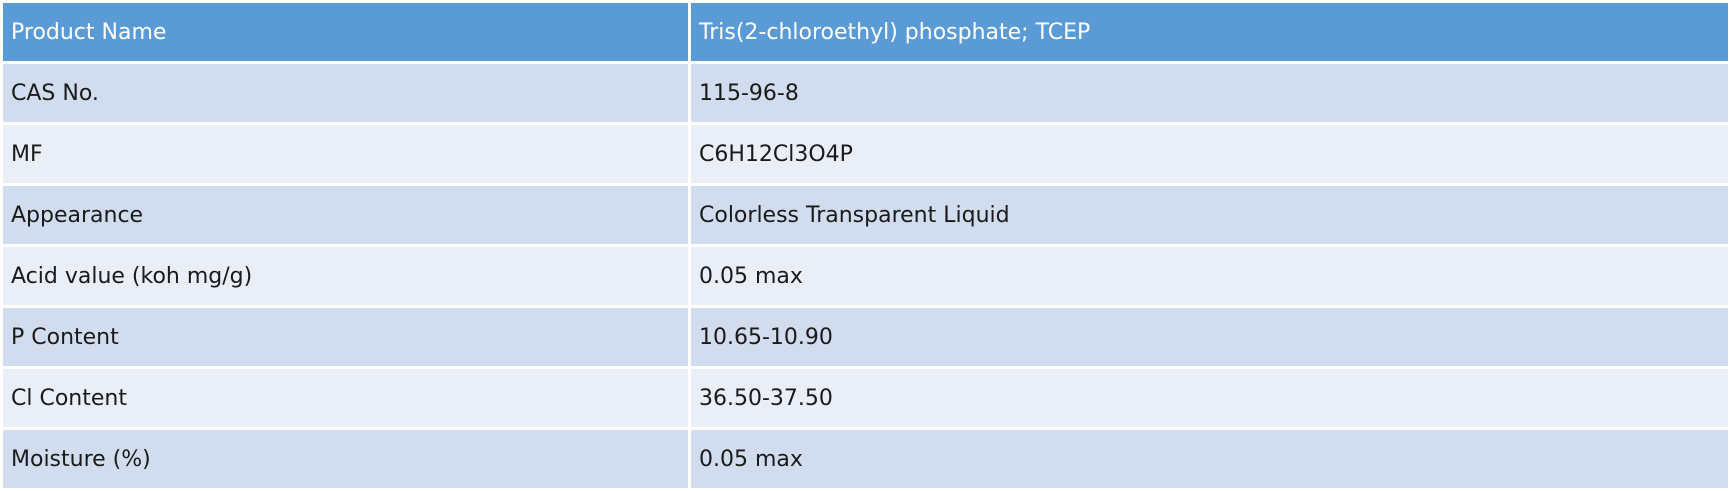 Image resolution: width=1731 pixels, height=491 pixels. What do you see at coordinates (1209, 337) in the screenshot?
I see `property-value: 10.65-10.90` at bounding box center [1209, 337].